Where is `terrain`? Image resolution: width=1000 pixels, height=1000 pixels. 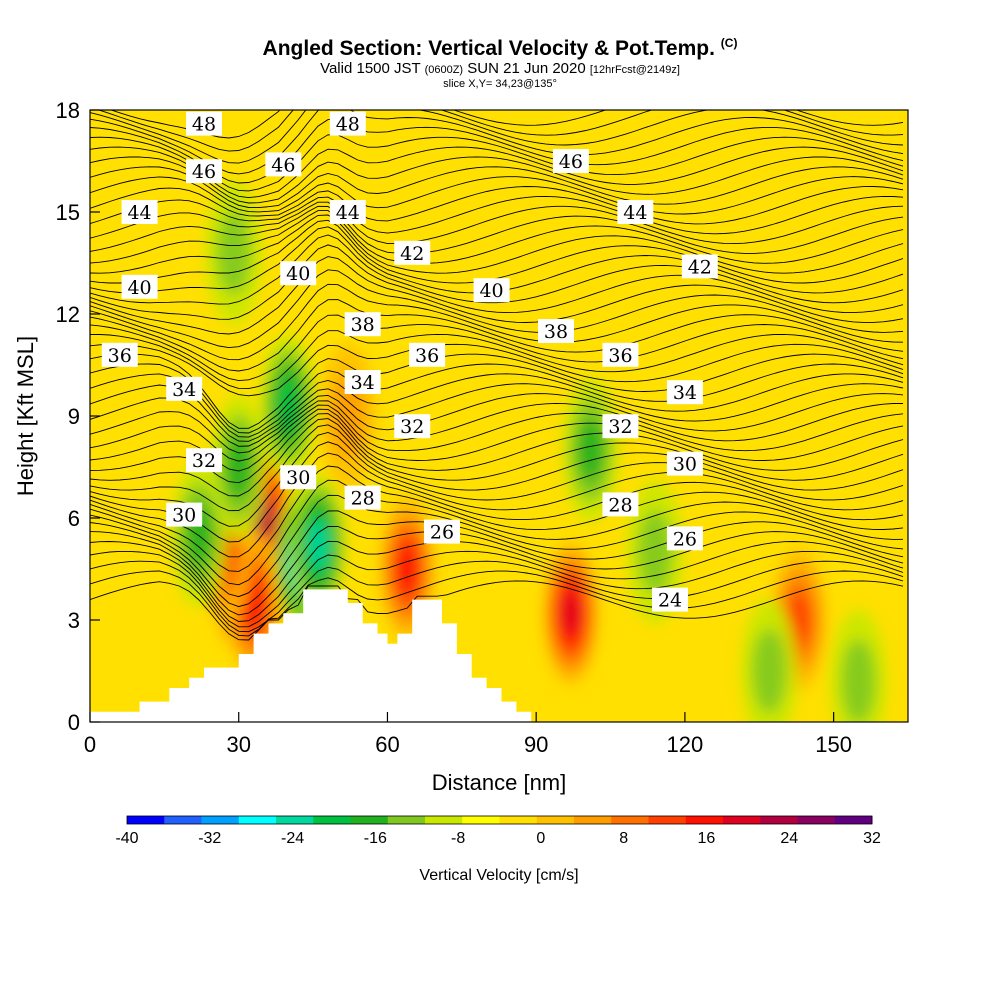
terrain is located at coordinates (311, 655).